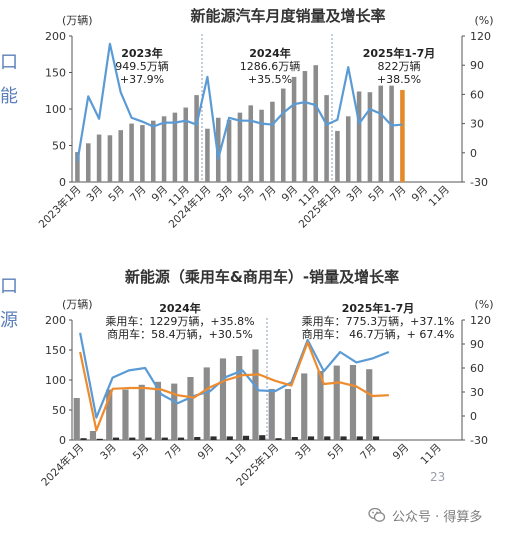 Image resolution: width=516 pixels, height=535 pixels. Describe the element at coordinates (55, 73) in the screenshot. I see `y-left-tick-label: 150` at that location.